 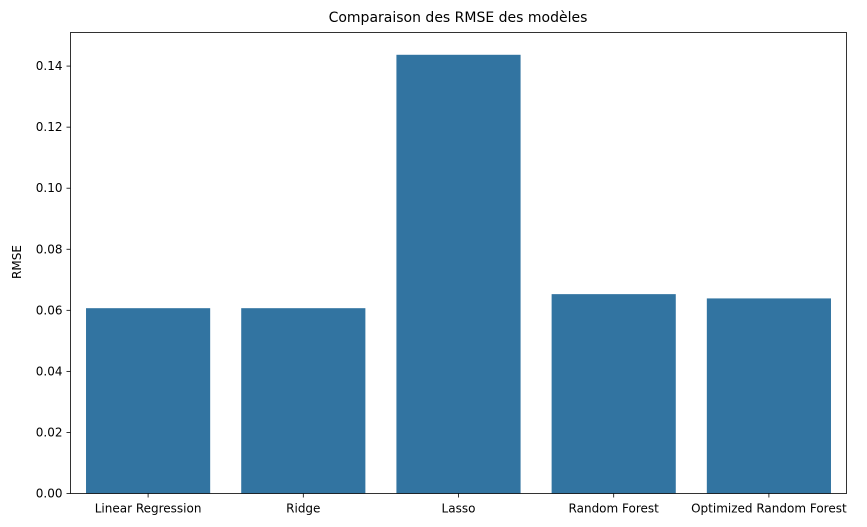 I want to click on y-tick-label: 0.06, so click(x=49, y=310).